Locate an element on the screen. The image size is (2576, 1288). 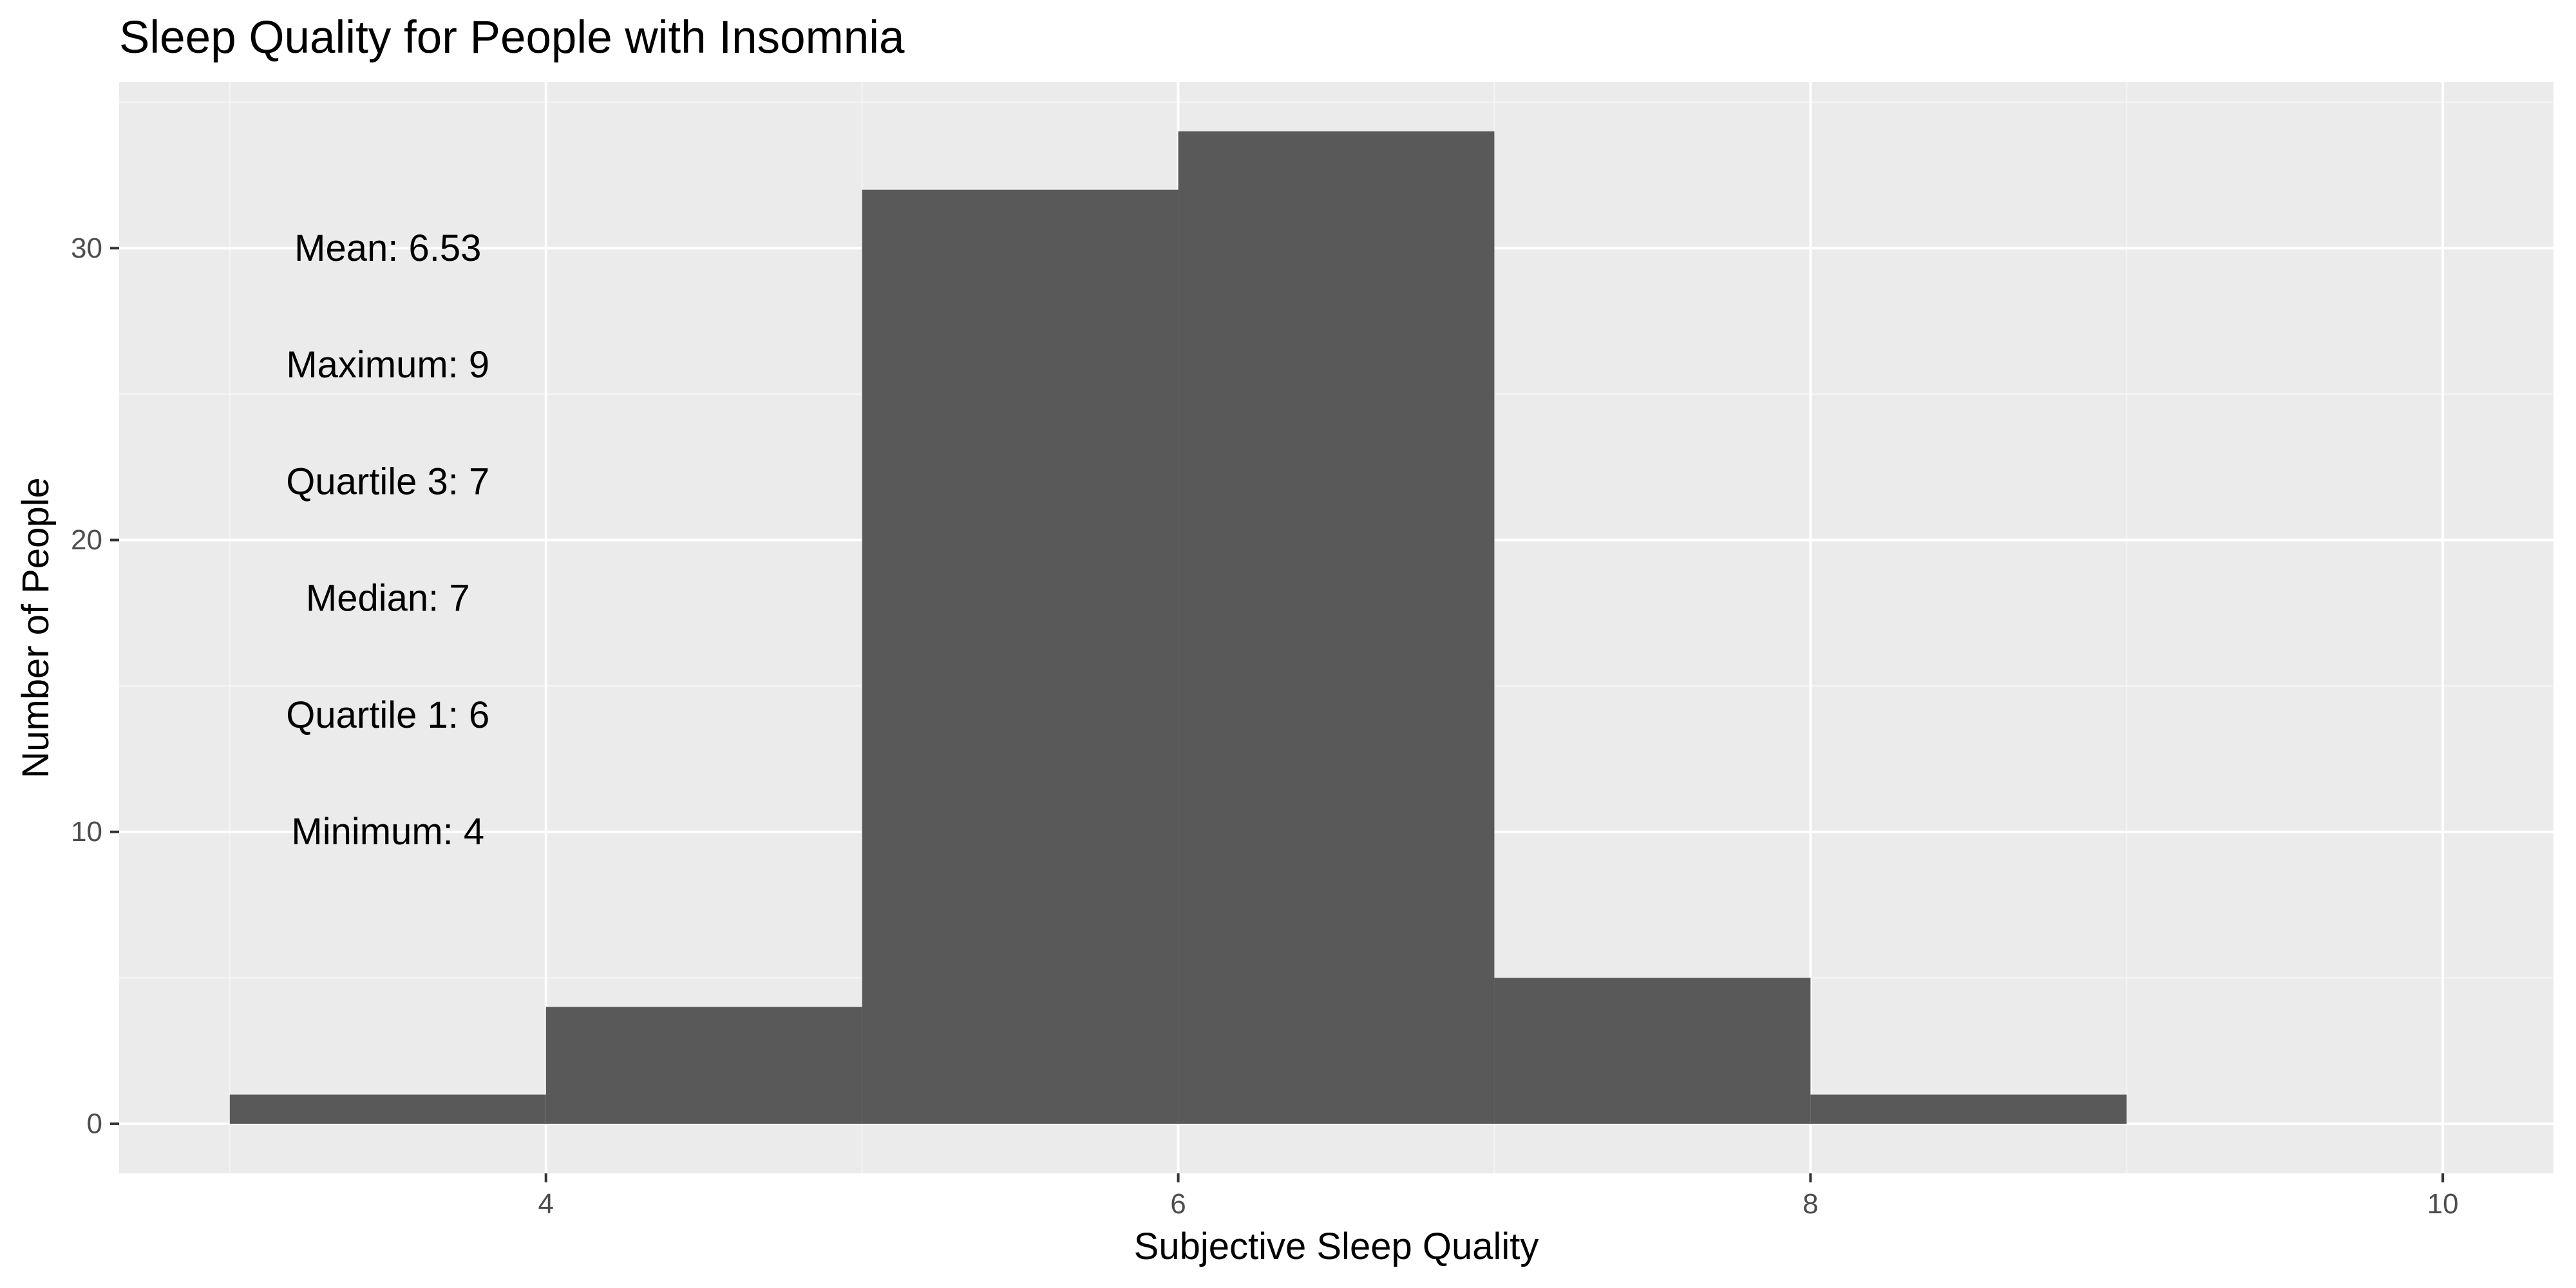
chart-title: Sleep Quality for People with Insomnia is located at coordinates (512, 38).